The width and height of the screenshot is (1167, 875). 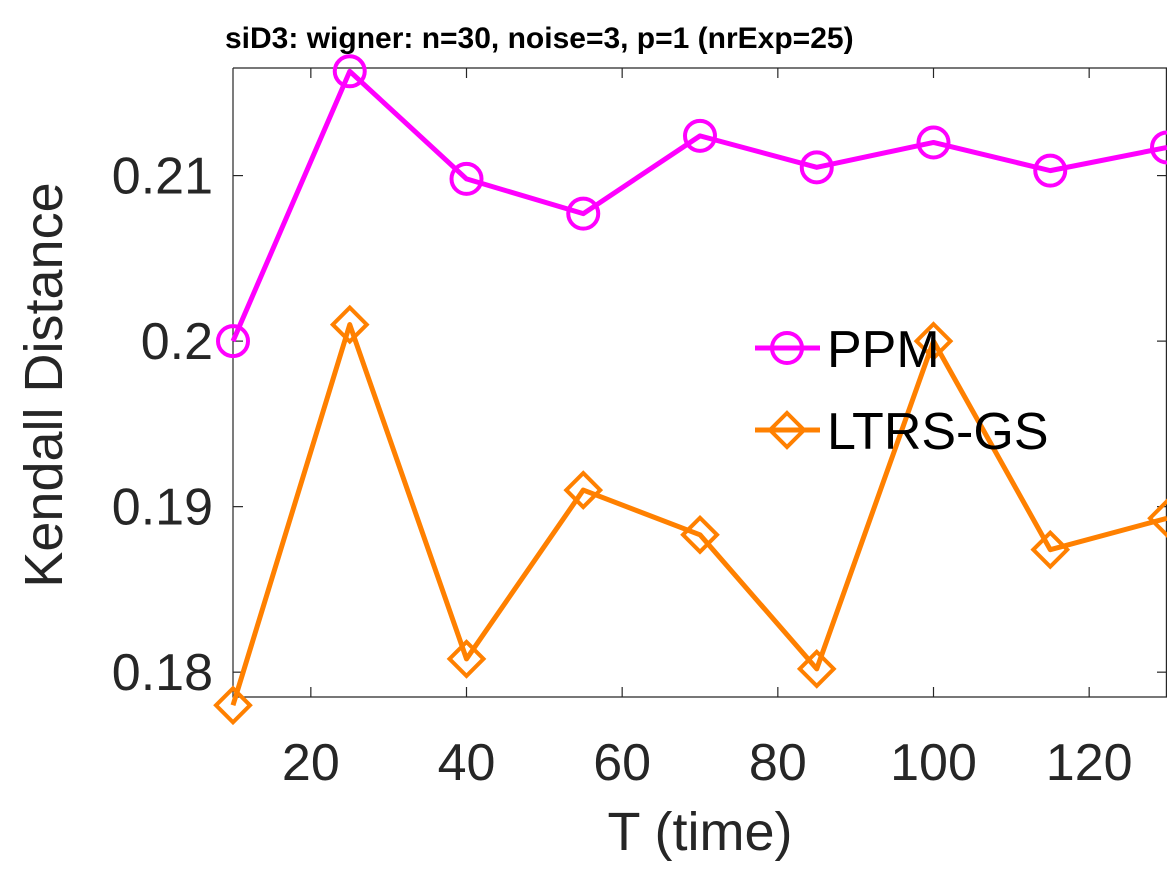 What do you see at coordinates (902, 391) in the screenshot?
I see `legend: PPM LTRS-GS` at bounding box center [902, 391].